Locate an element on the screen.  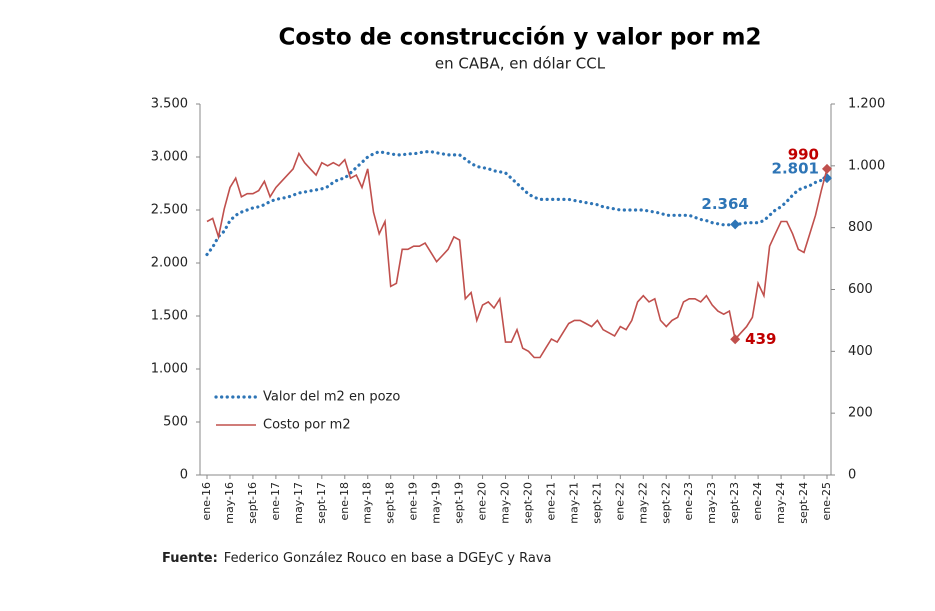
x-tick-label: sept-22 is located at coordinates (665, 503).